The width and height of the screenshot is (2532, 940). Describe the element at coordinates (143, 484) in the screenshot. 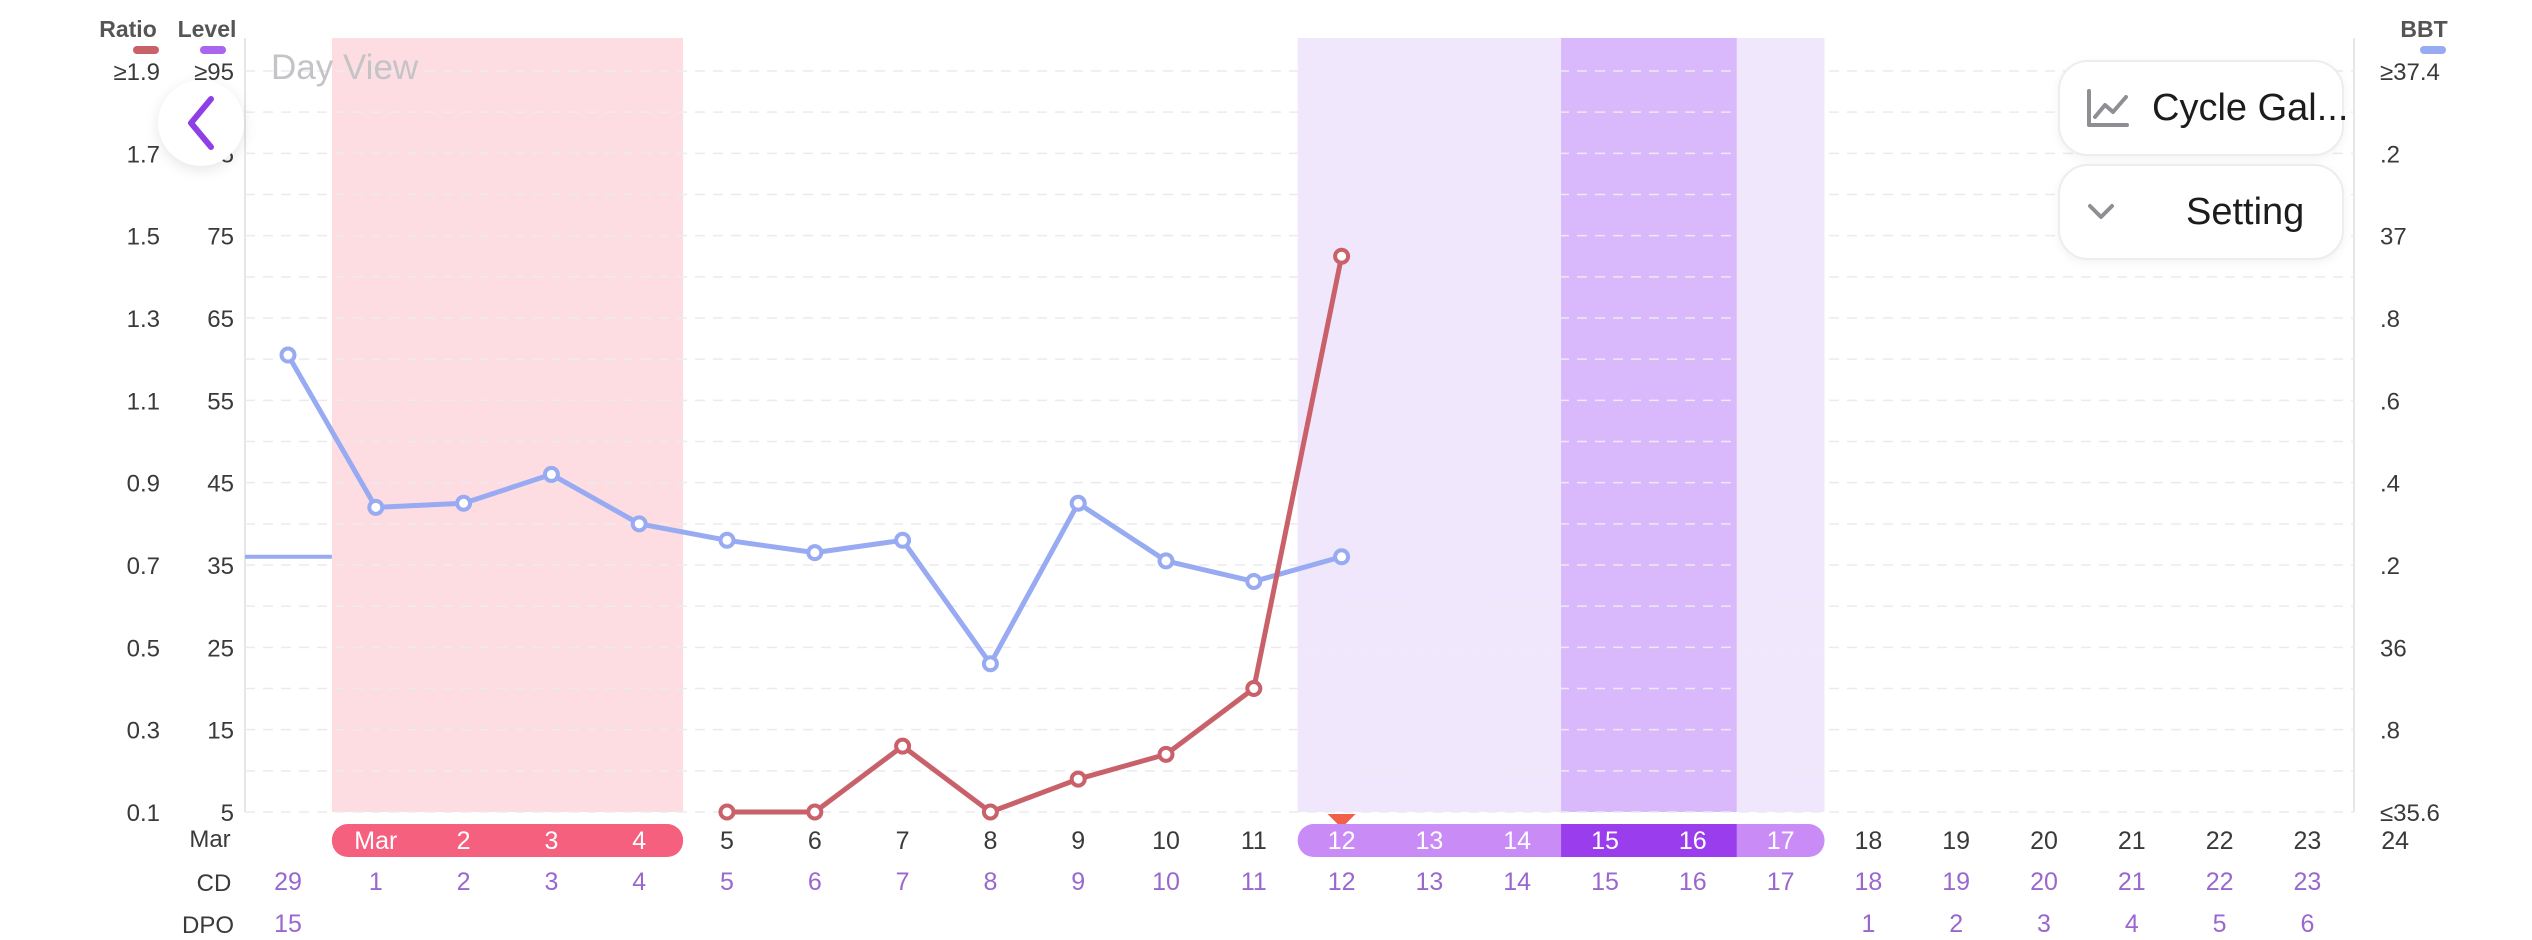

I see `ratio-tick-label: 0.9` at that location.